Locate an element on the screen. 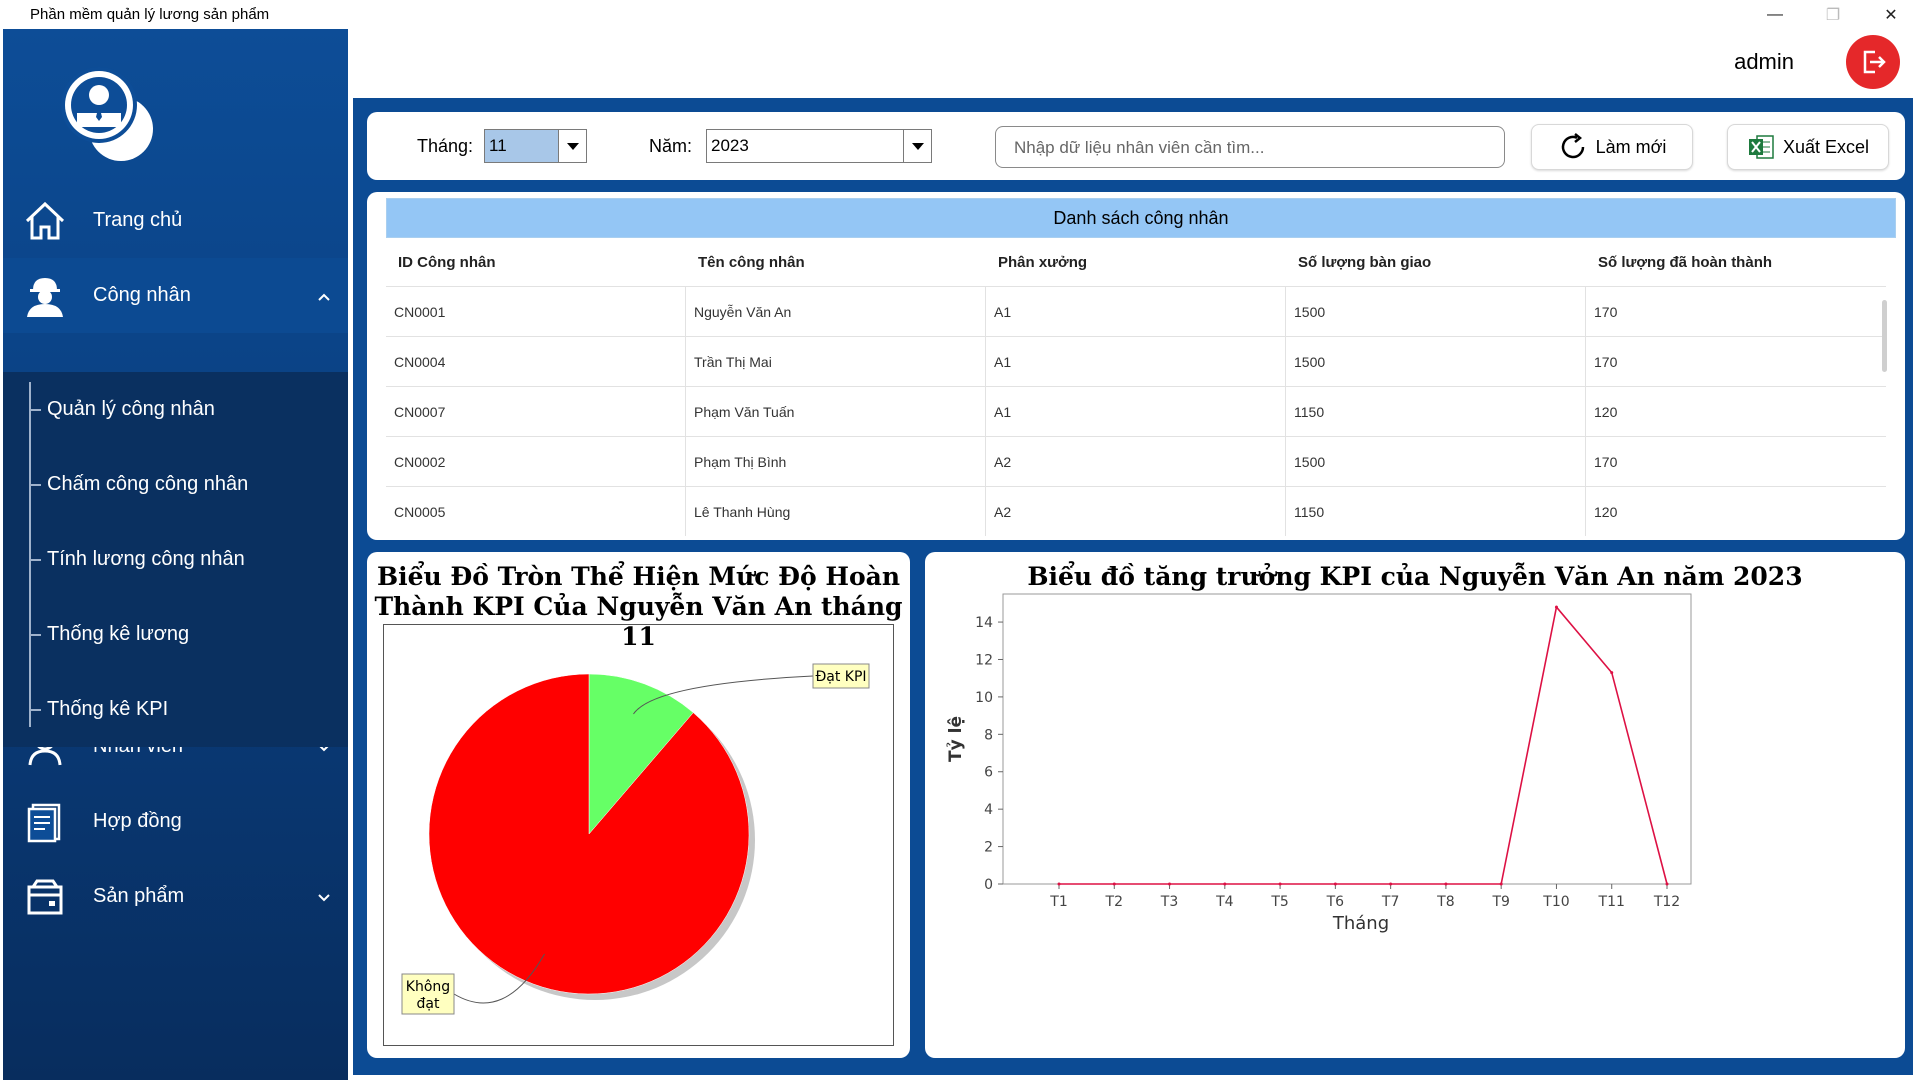 The width and height of the screenshot is (1920, 1080). x-tick-label: T3 is located at coordinates (1169, 902).